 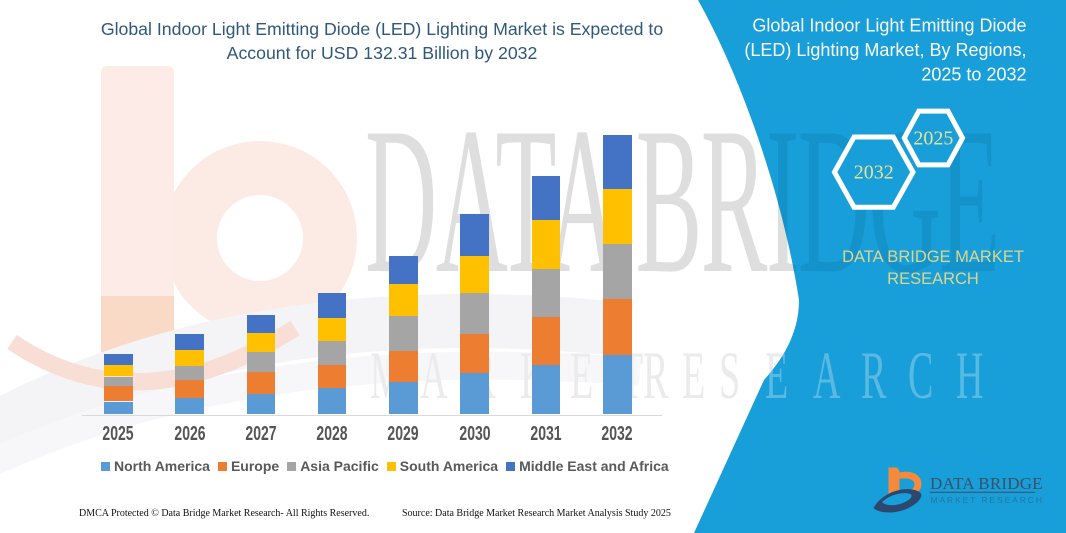 What do you see at coordinates (933, 257) in the screenshot?
I see `svg-text: DATA BRIDGE MARKET` at bounding box center [933, 257].